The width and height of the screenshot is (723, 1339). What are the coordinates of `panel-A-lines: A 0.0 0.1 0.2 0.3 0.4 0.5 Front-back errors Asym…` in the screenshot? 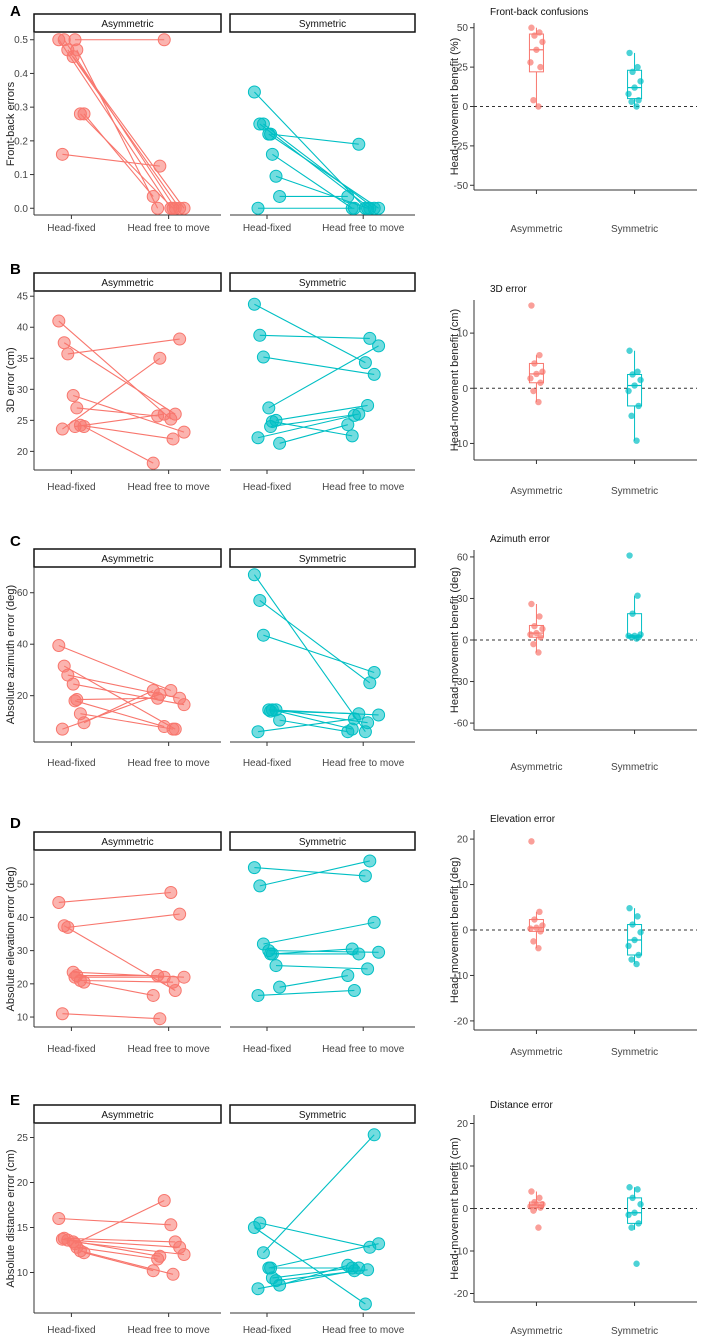 It's located at (210, 118).